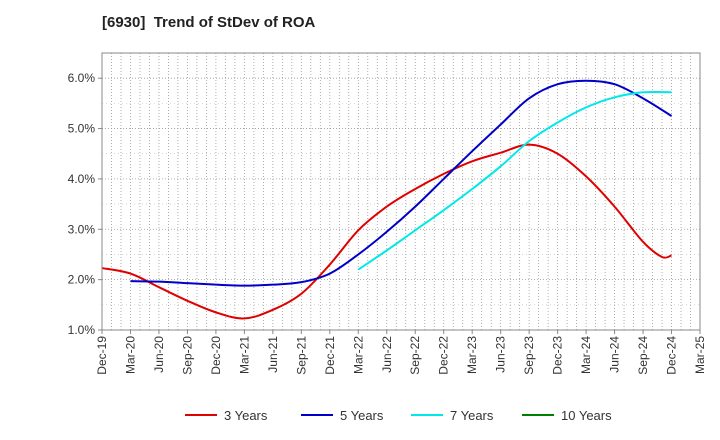  What do you see at coordinates (82, 280) in the screenshot?
I see `y-tick-label: 2.0%` at bounding box center [82, 280].